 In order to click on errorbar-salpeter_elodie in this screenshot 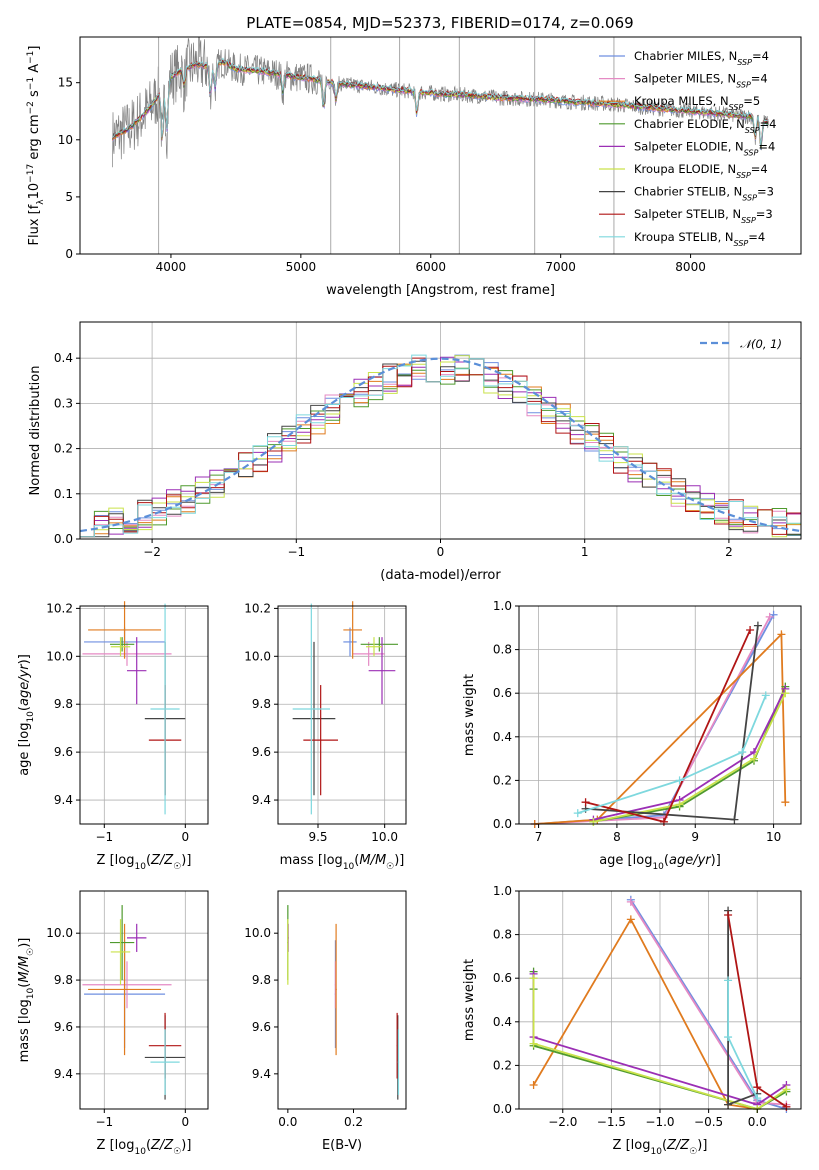, I will do `click(136, 937)`.